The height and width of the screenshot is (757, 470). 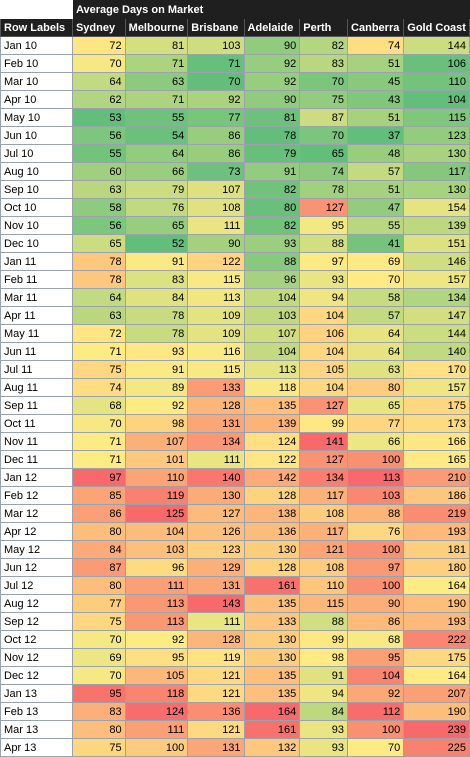 I want to click on value-cell: 78, so click(x=324, y=189).